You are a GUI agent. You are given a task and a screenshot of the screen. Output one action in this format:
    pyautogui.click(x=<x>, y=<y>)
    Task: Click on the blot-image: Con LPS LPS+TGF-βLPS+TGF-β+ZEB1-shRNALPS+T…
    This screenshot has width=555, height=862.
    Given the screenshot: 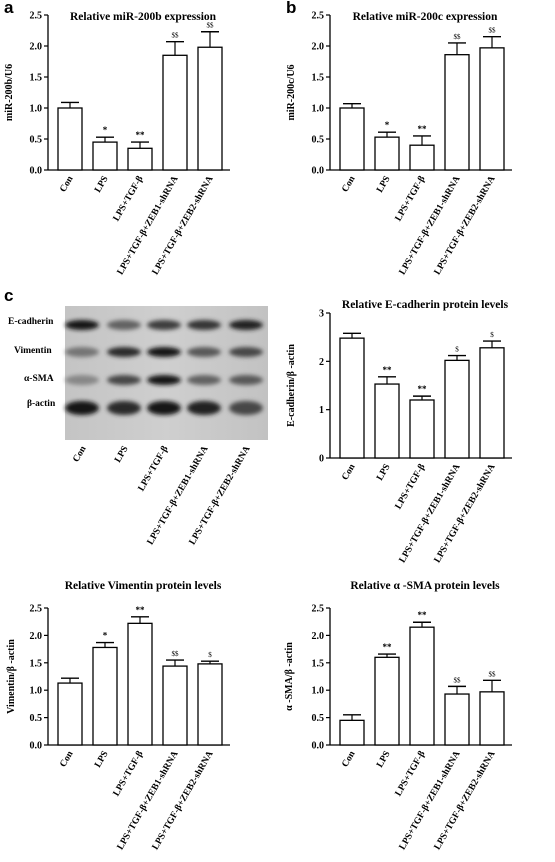 What is the action you would take?
    pyautogui.click(x=166, y=426)
    